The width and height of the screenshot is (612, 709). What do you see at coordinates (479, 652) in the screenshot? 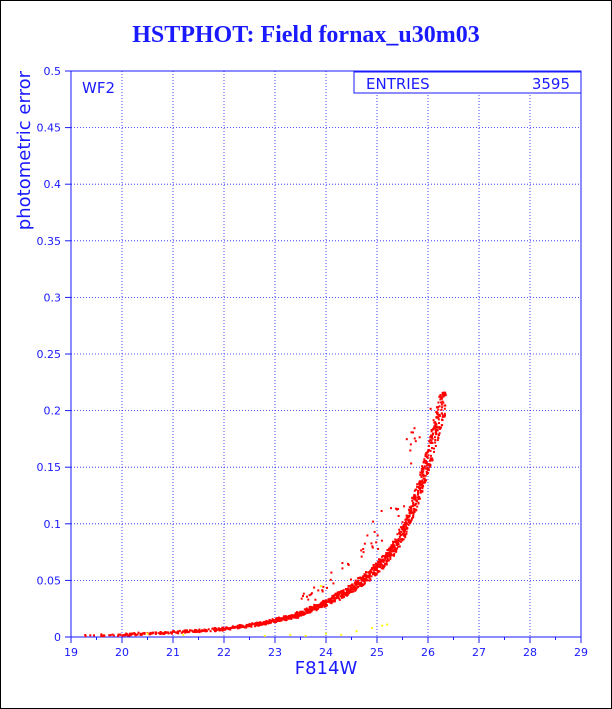
I see `x-tick-label: 27` at bounding box center [479, 652].